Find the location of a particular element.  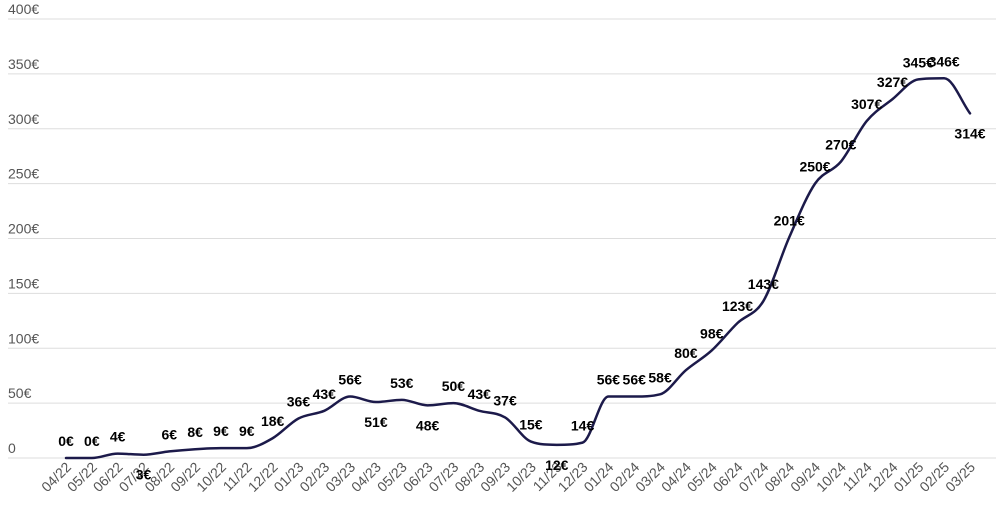

y-tick-label: 400€ is located at coordinates (23, 9).